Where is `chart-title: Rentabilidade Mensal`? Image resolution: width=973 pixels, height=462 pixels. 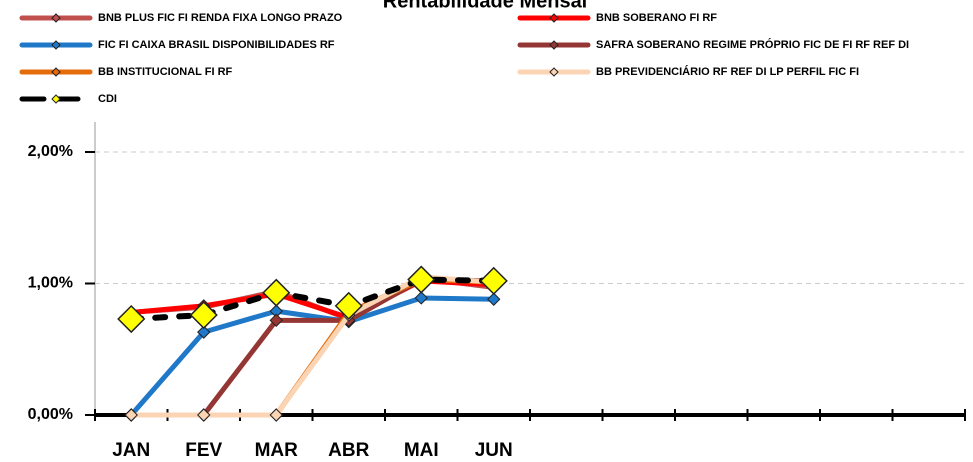 chart-title: Rentabilidade Mensal is located at coordinates (485, 6).